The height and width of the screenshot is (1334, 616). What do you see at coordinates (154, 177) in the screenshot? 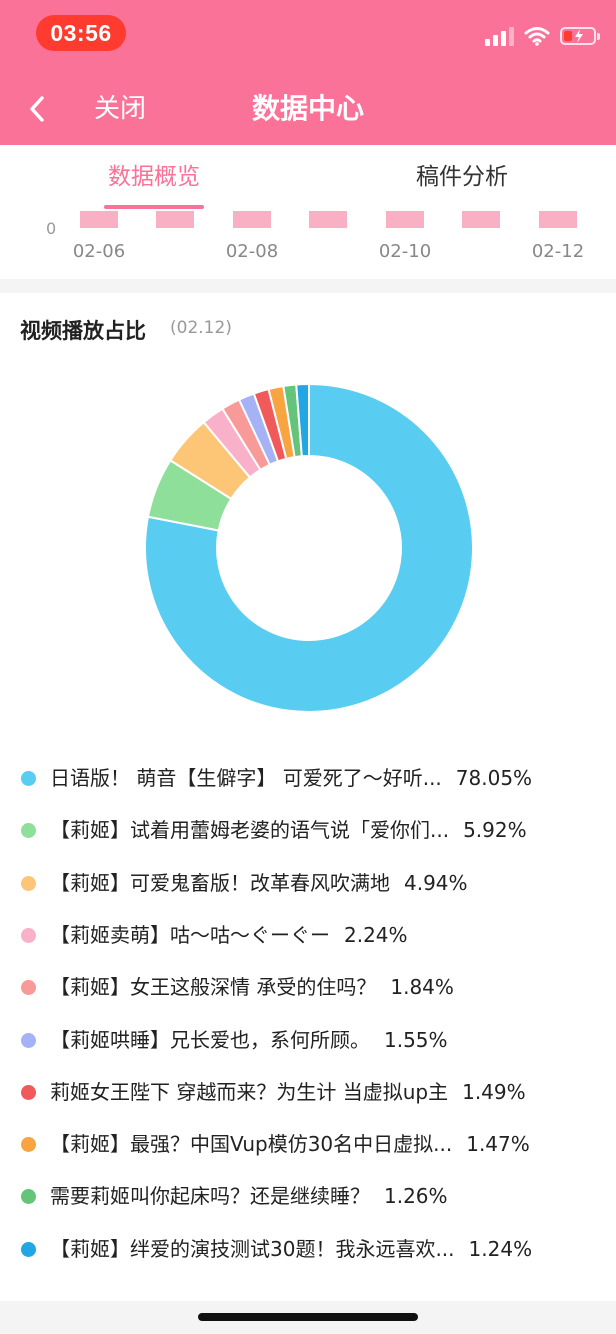
I see `tab-overview: 数据概览` at bounding box center [154, 177].